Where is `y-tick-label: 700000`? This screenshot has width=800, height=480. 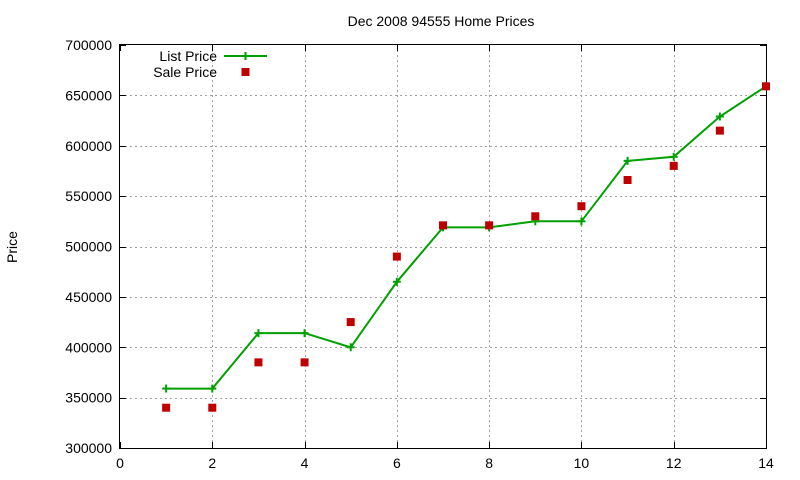 y-tick-label: 700000 is located at coordinates (88, 45).